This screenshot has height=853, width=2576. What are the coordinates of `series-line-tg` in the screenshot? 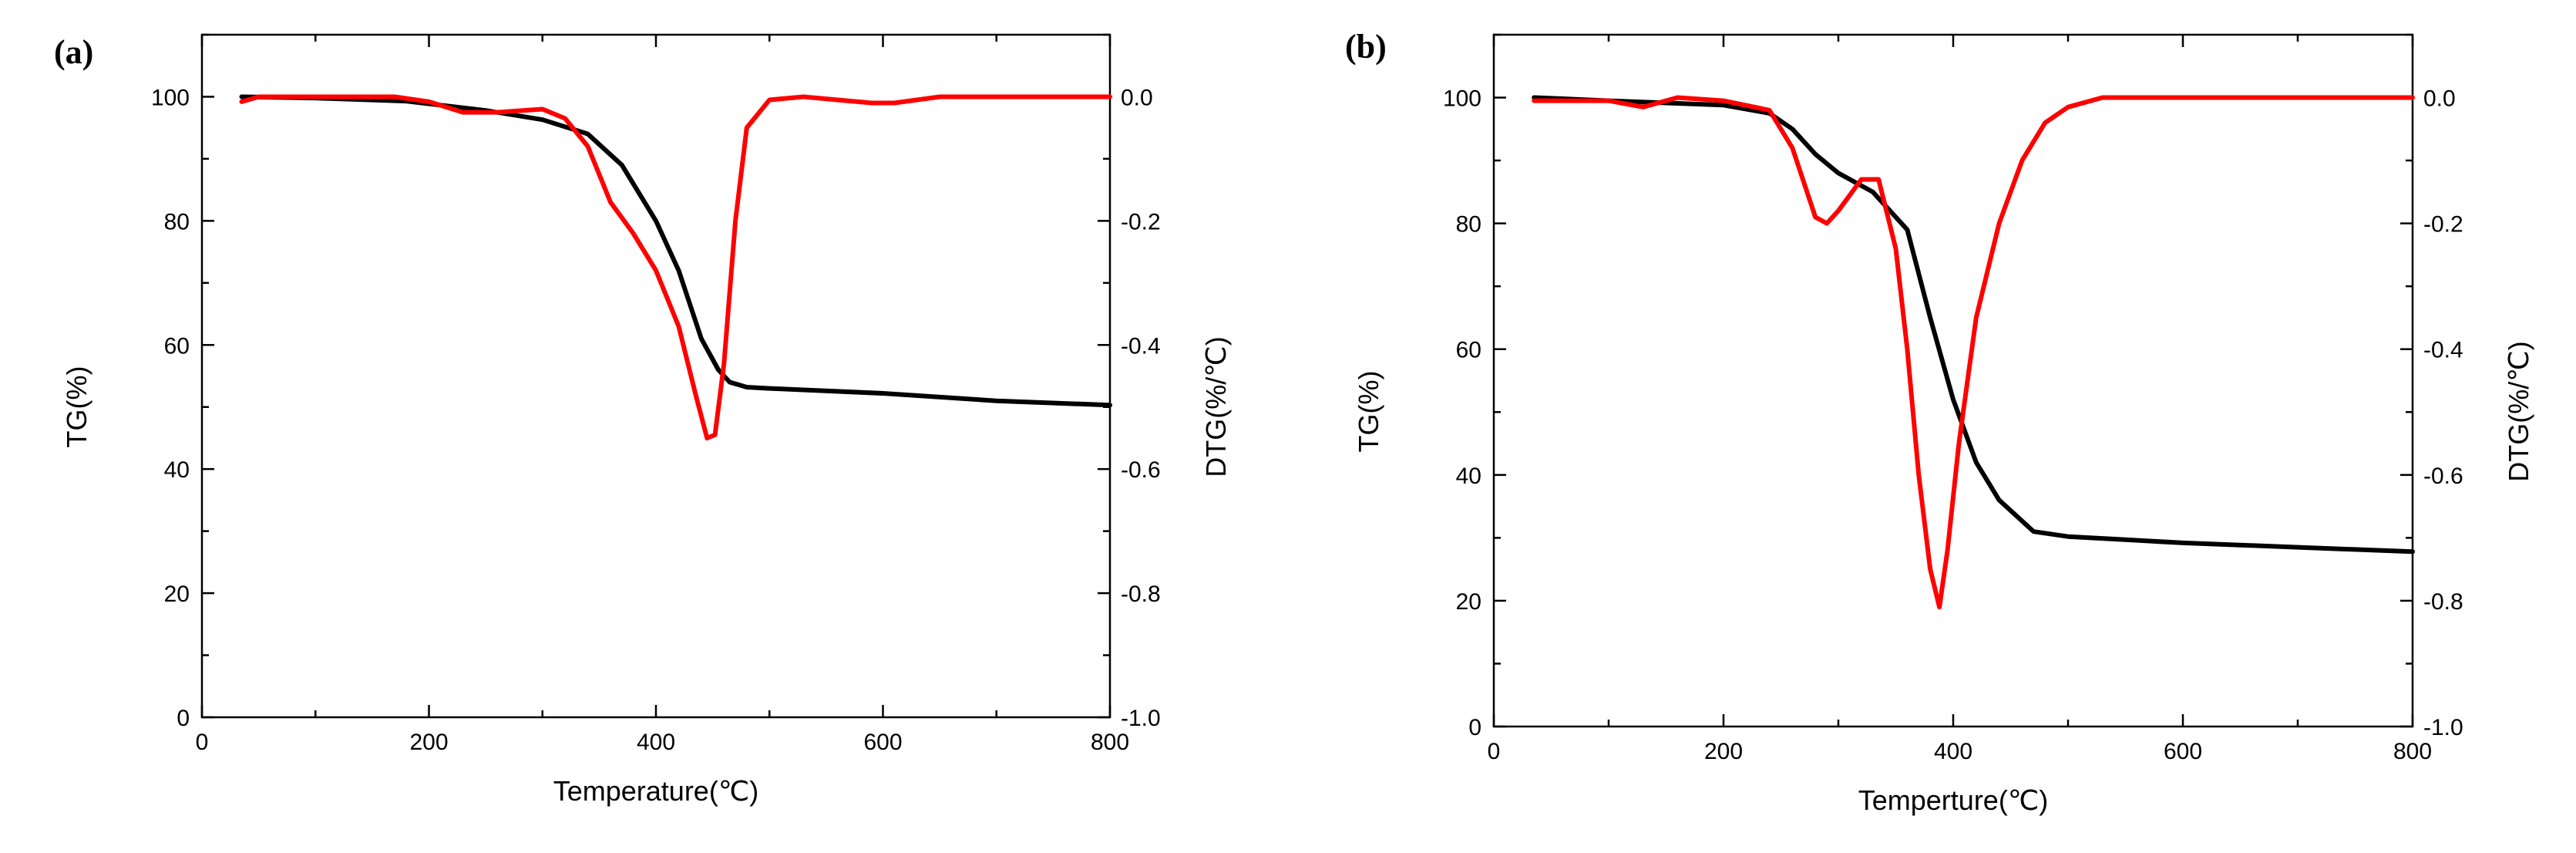 It's located at (675, 251).